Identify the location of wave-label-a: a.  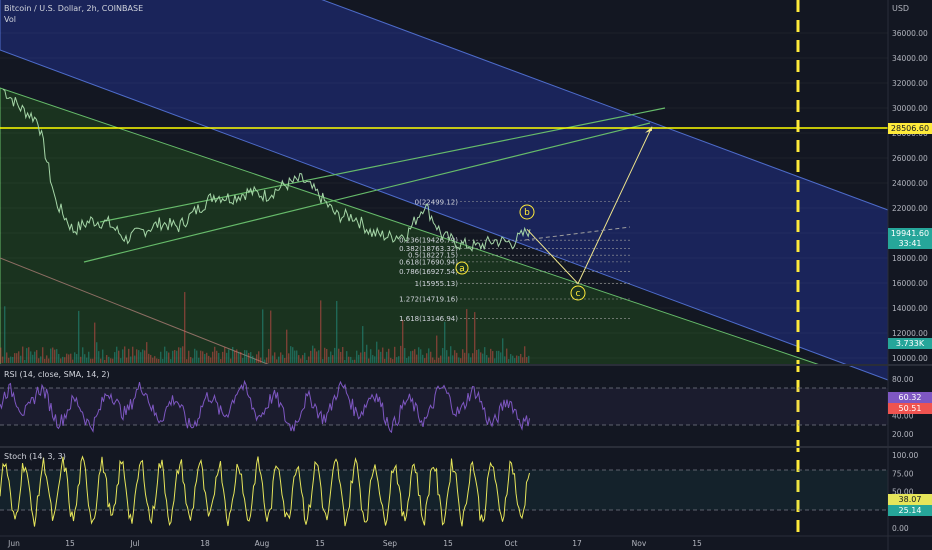
(462, 268).